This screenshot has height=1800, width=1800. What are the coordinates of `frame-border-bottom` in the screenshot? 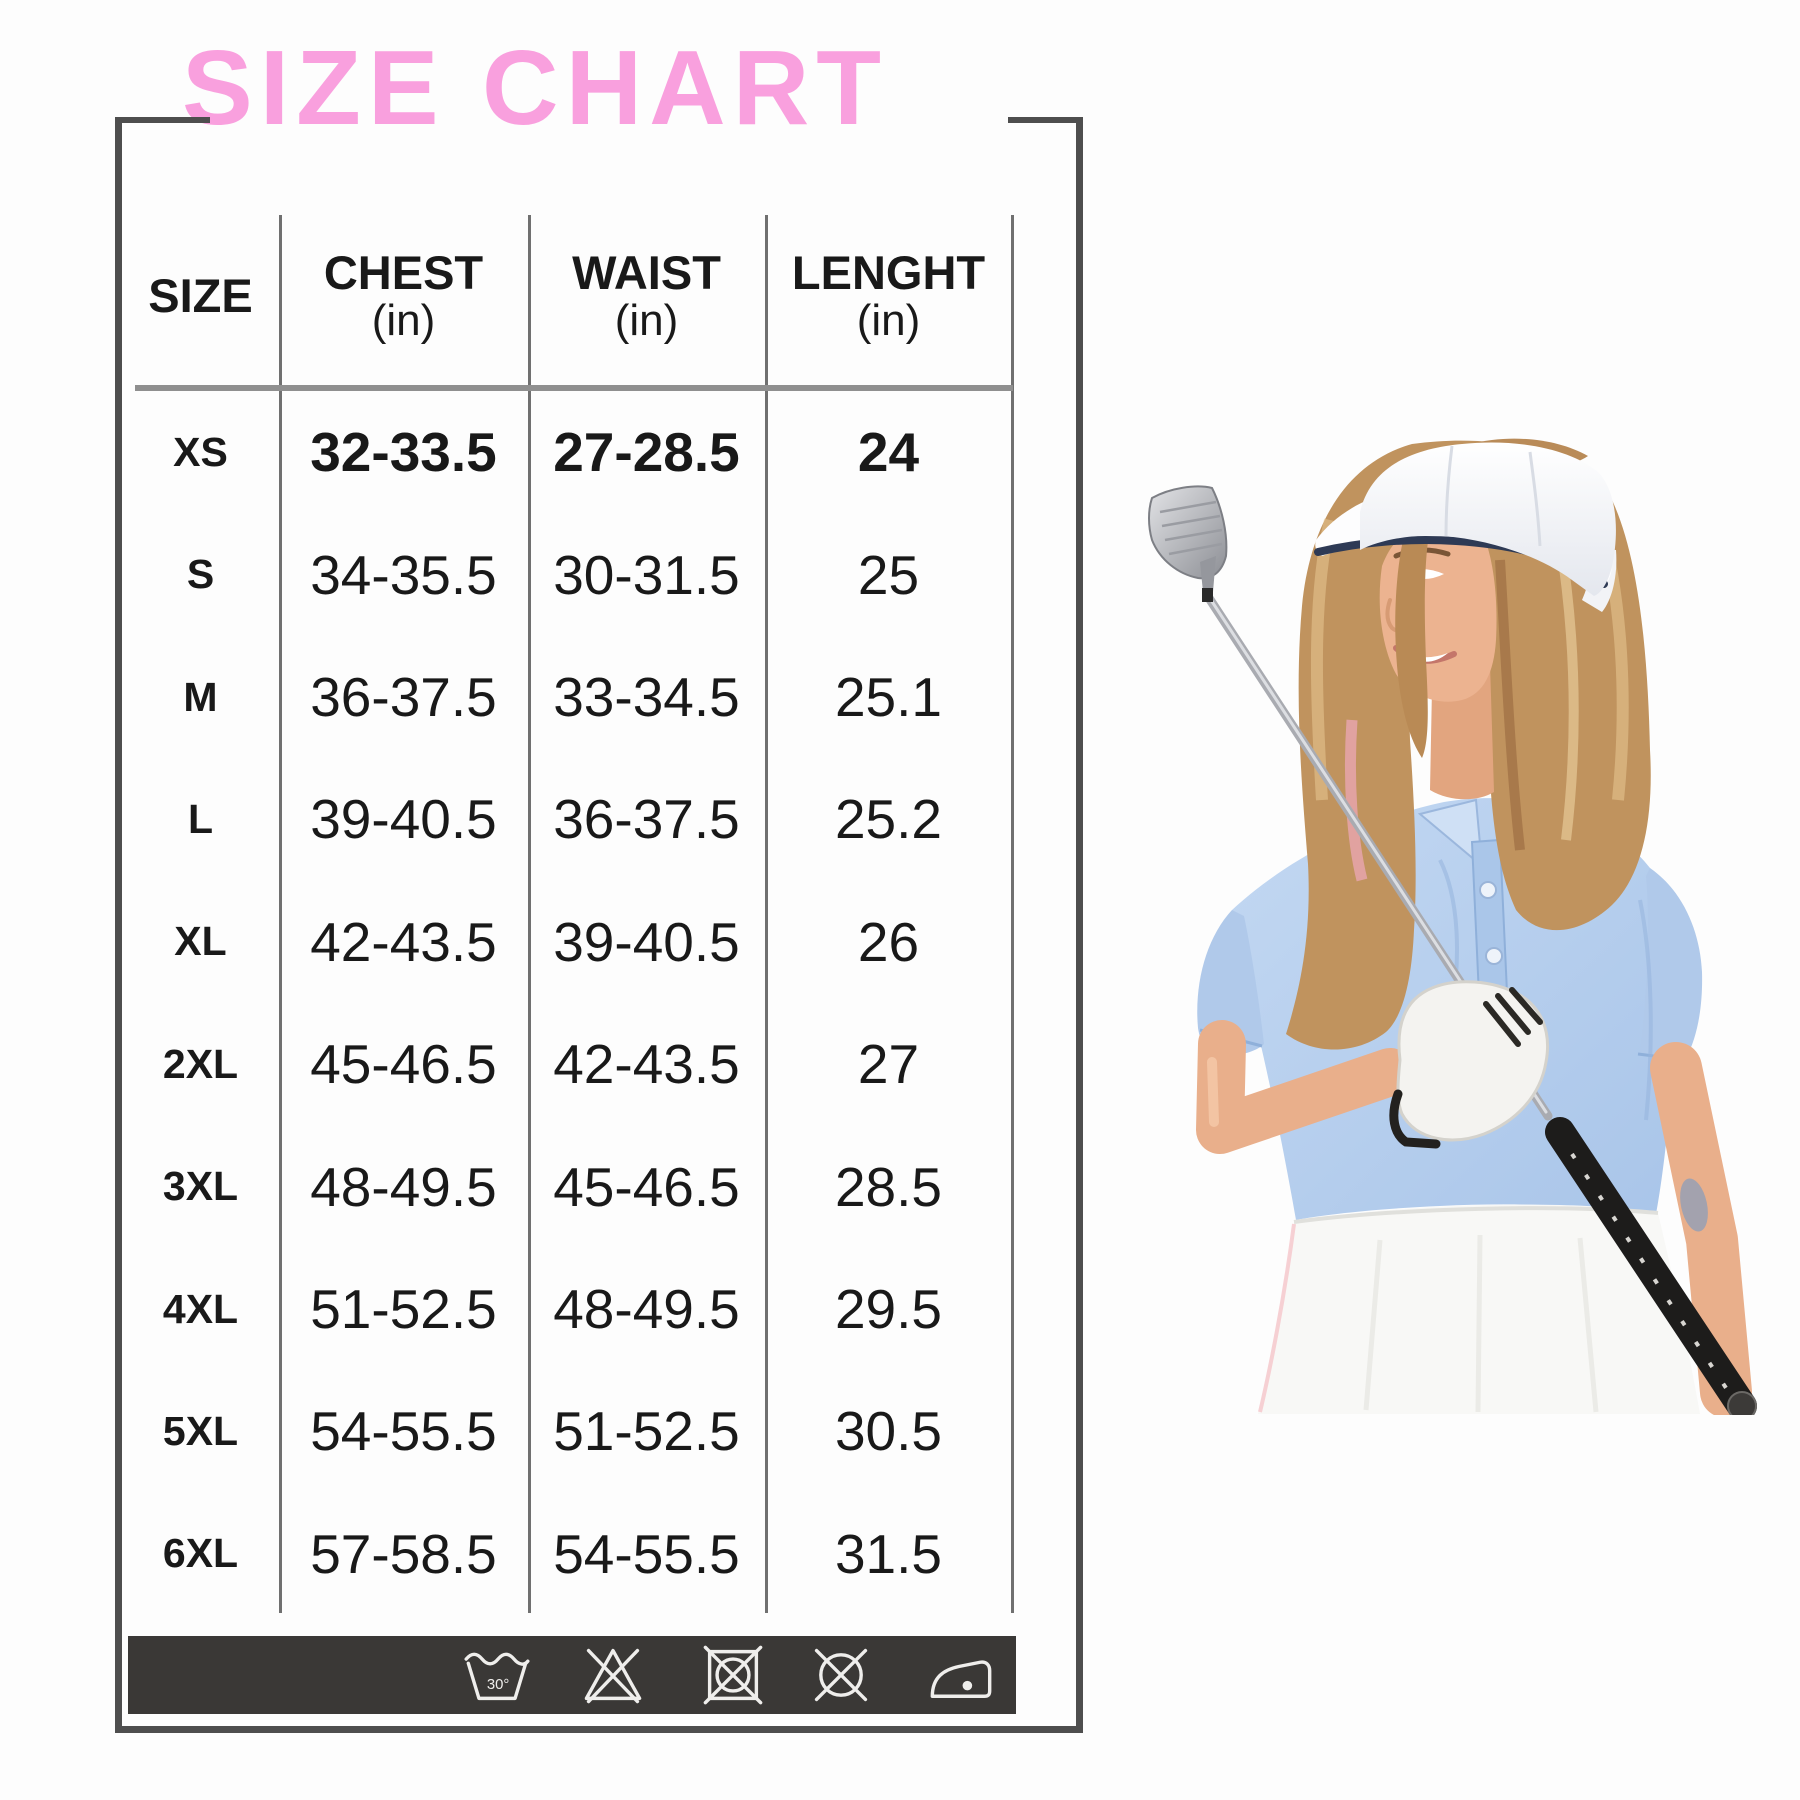 It's located at (599, 1729).